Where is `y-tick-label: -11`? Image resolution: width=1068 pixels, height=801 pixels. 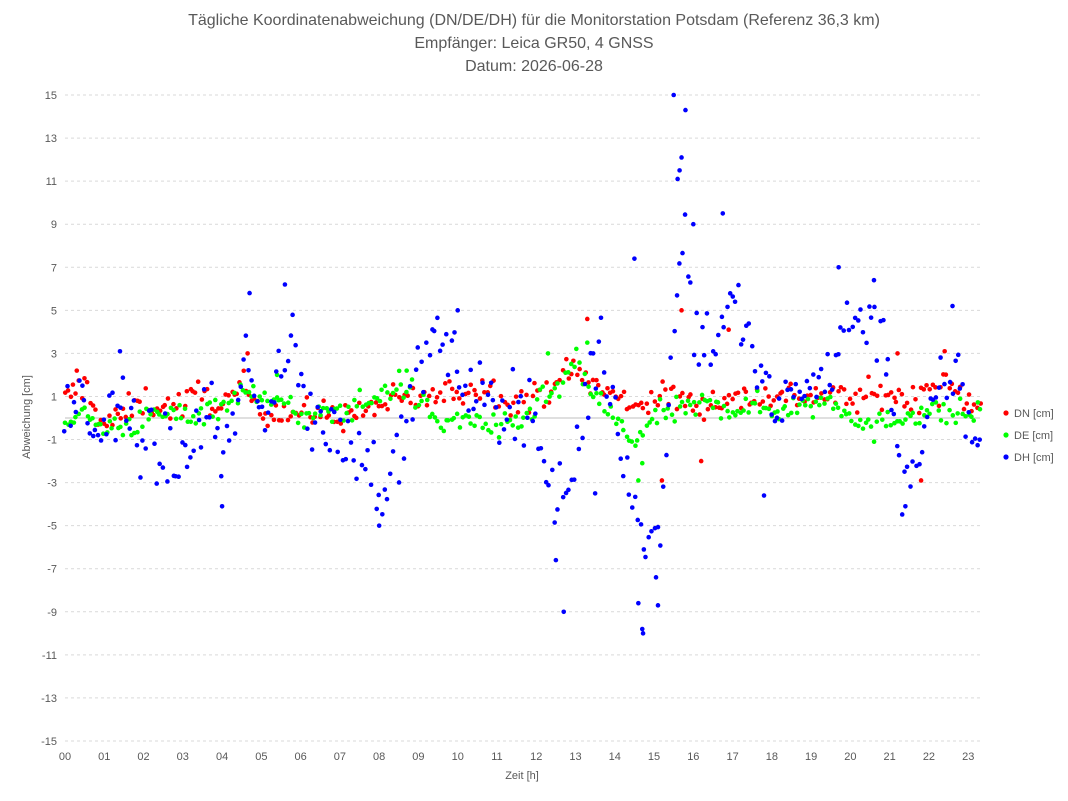 y-tick-label: -11 is located at coordinates (49, 656).